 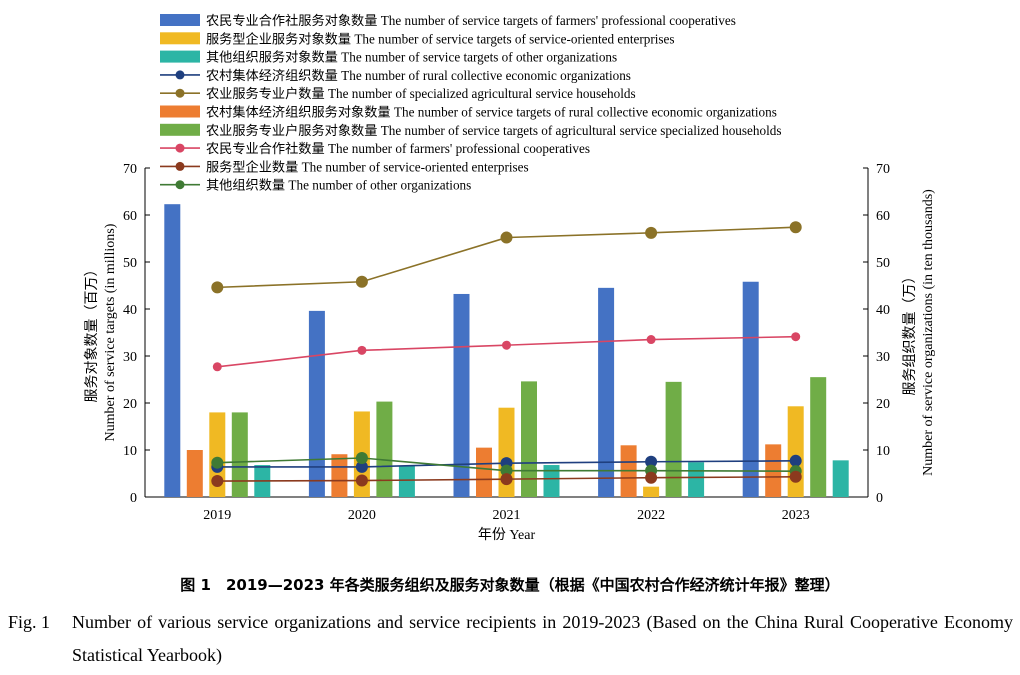 I want to click on right-y-tick-label: 10, so click(x=883, y=451).